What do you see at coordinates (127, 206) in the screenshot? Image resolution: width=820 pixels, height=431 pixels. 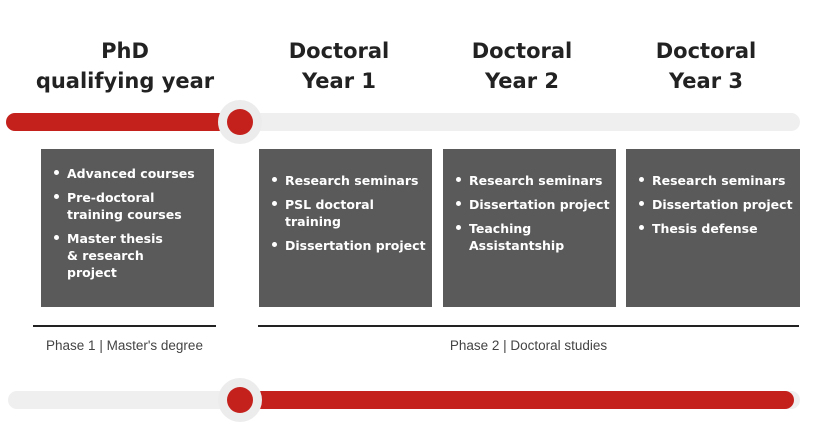 I see `list-item: Pre-doctoral training courses` at bounding box center [127, 206].